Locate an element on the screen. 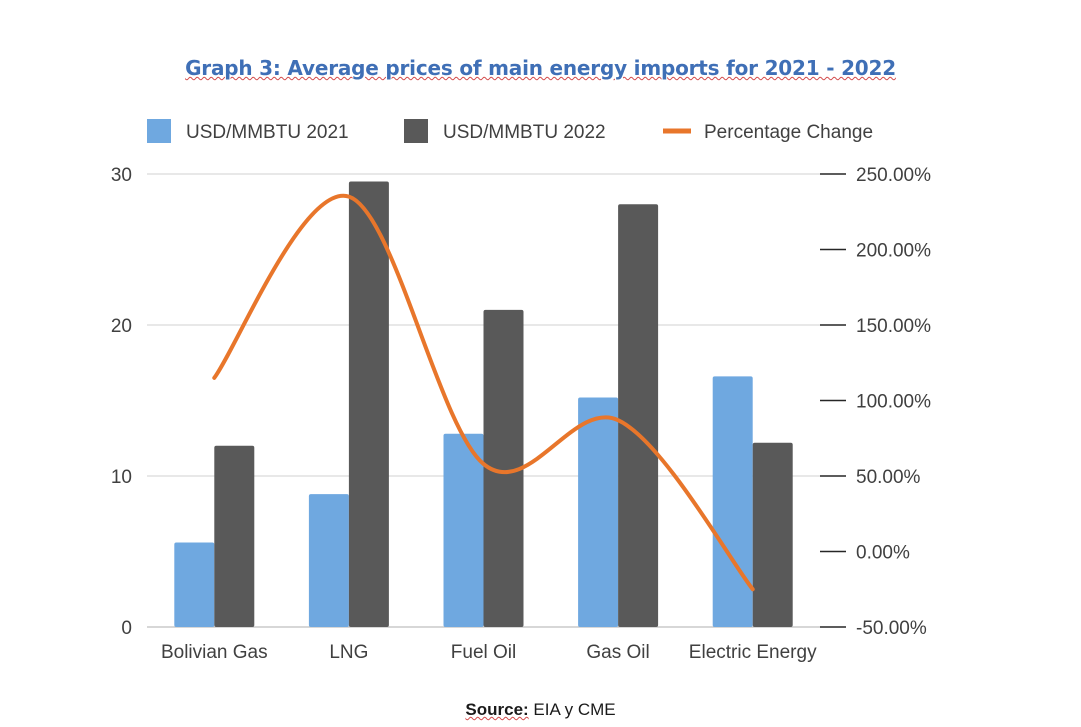 The image size is (1081, 727). legend-label: USD/MMBTU 2022 is located at coordinates (524, 132).